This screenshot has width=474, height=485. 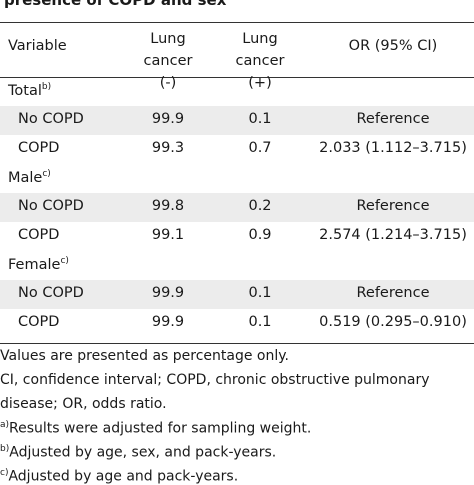 I want to click on cell: 0.7, so click(x=260, y=148).